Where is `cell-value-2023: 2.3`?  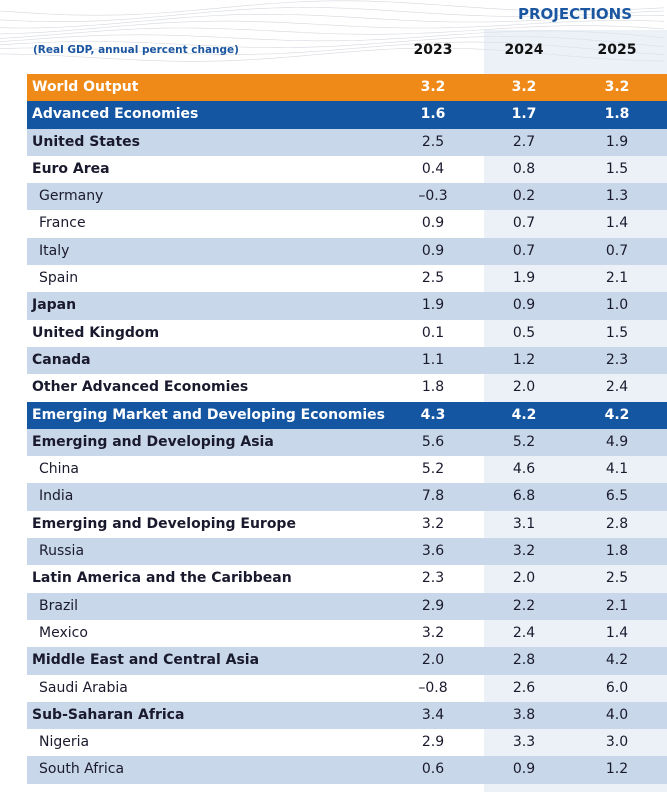
cell-value-2023: 2.3 is located at coordinates (433, 578).